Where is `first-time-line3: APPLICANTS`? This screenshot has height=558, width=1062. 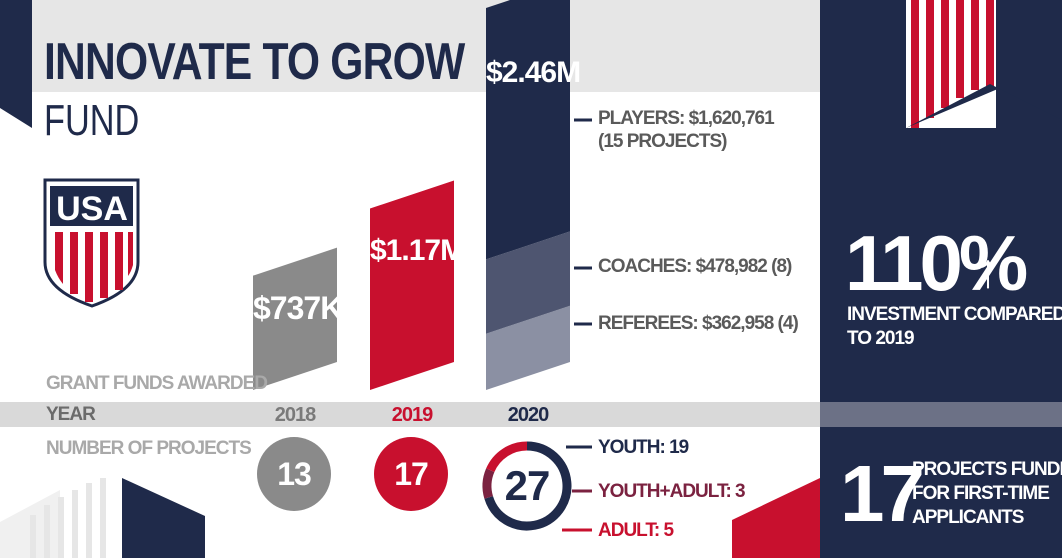 first-time-line3: APPLICANTS is located at coordinates (968, 517).